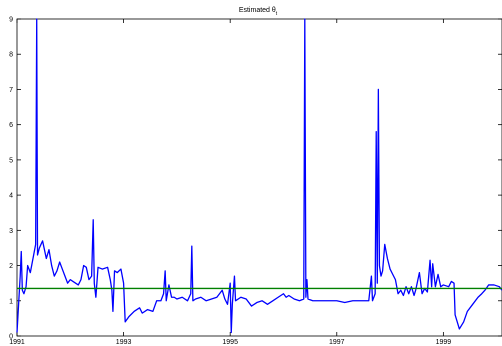 The height and width of the screenshot is (346, 502). I want to click on x-tick-label: 1997, so click(337, 342).